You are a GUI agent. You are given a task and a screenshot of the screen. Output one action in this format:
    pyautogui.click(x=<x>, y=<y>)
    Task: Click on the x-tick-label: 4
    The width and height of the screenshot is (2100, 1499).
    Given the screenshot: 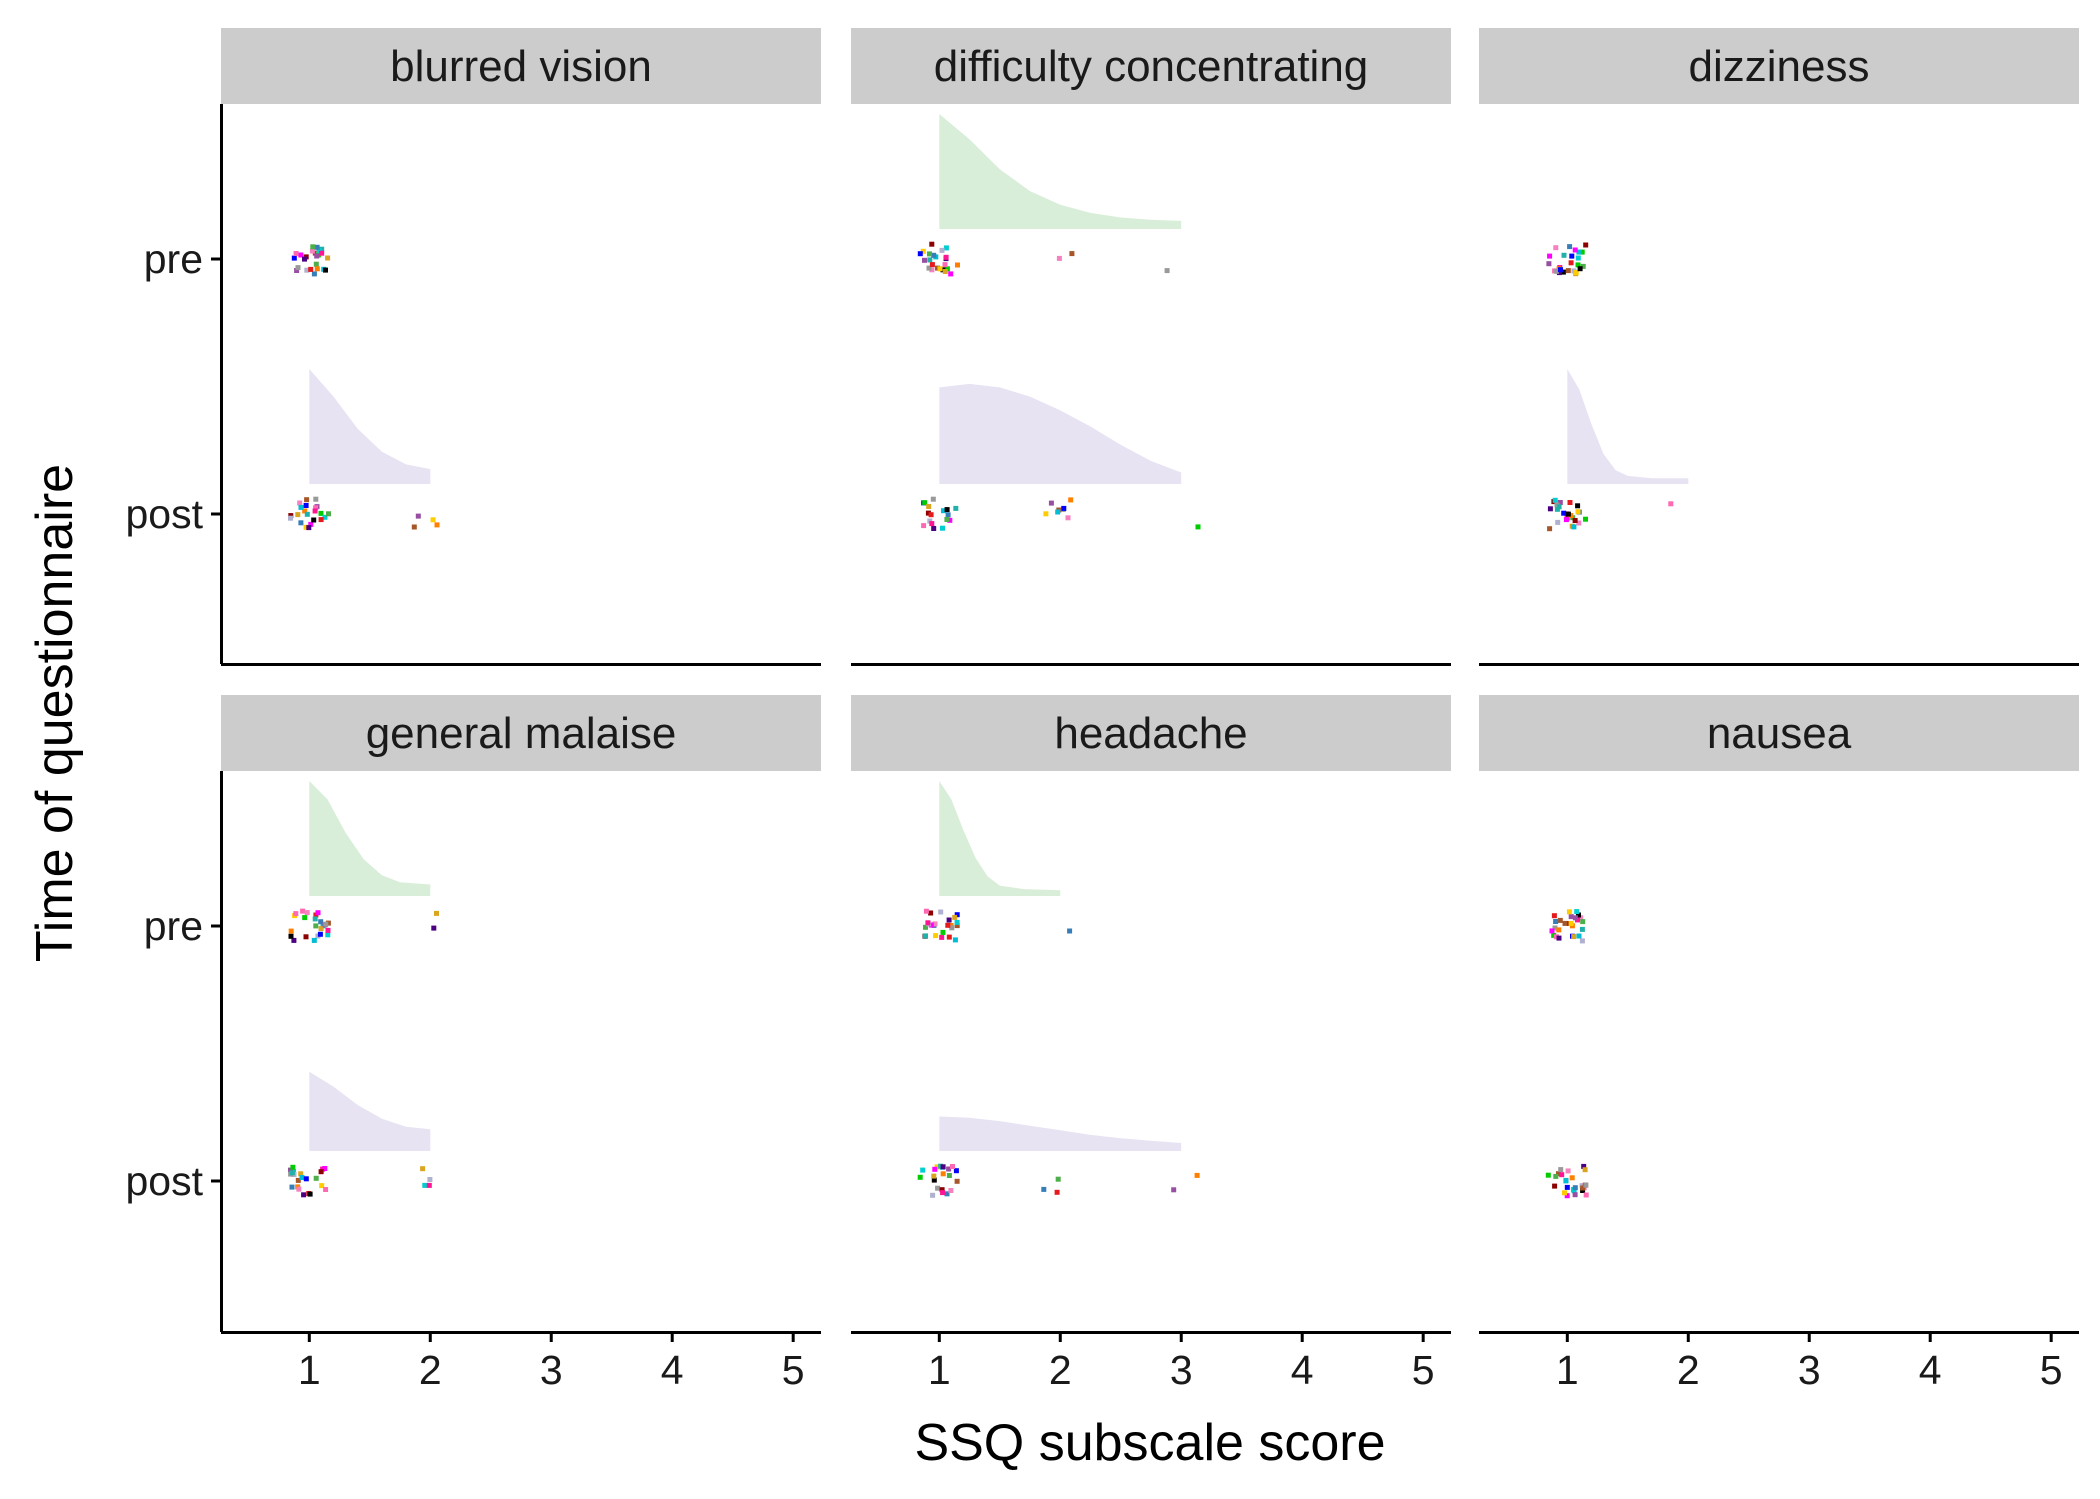 What is the action you would take?
    pyautogui.click(x=672, y=1370)
    